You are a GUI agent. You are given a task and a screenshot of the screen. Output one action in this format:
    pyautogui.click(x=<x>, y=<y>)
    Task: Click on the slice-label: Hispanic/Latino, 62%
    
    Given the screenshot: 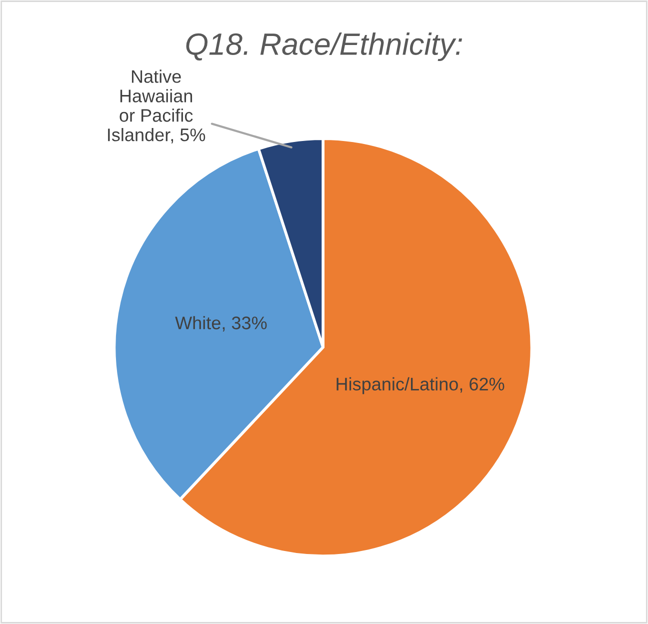 What is the action you would take?
    pyautogui.click(x=420, y=385)
    